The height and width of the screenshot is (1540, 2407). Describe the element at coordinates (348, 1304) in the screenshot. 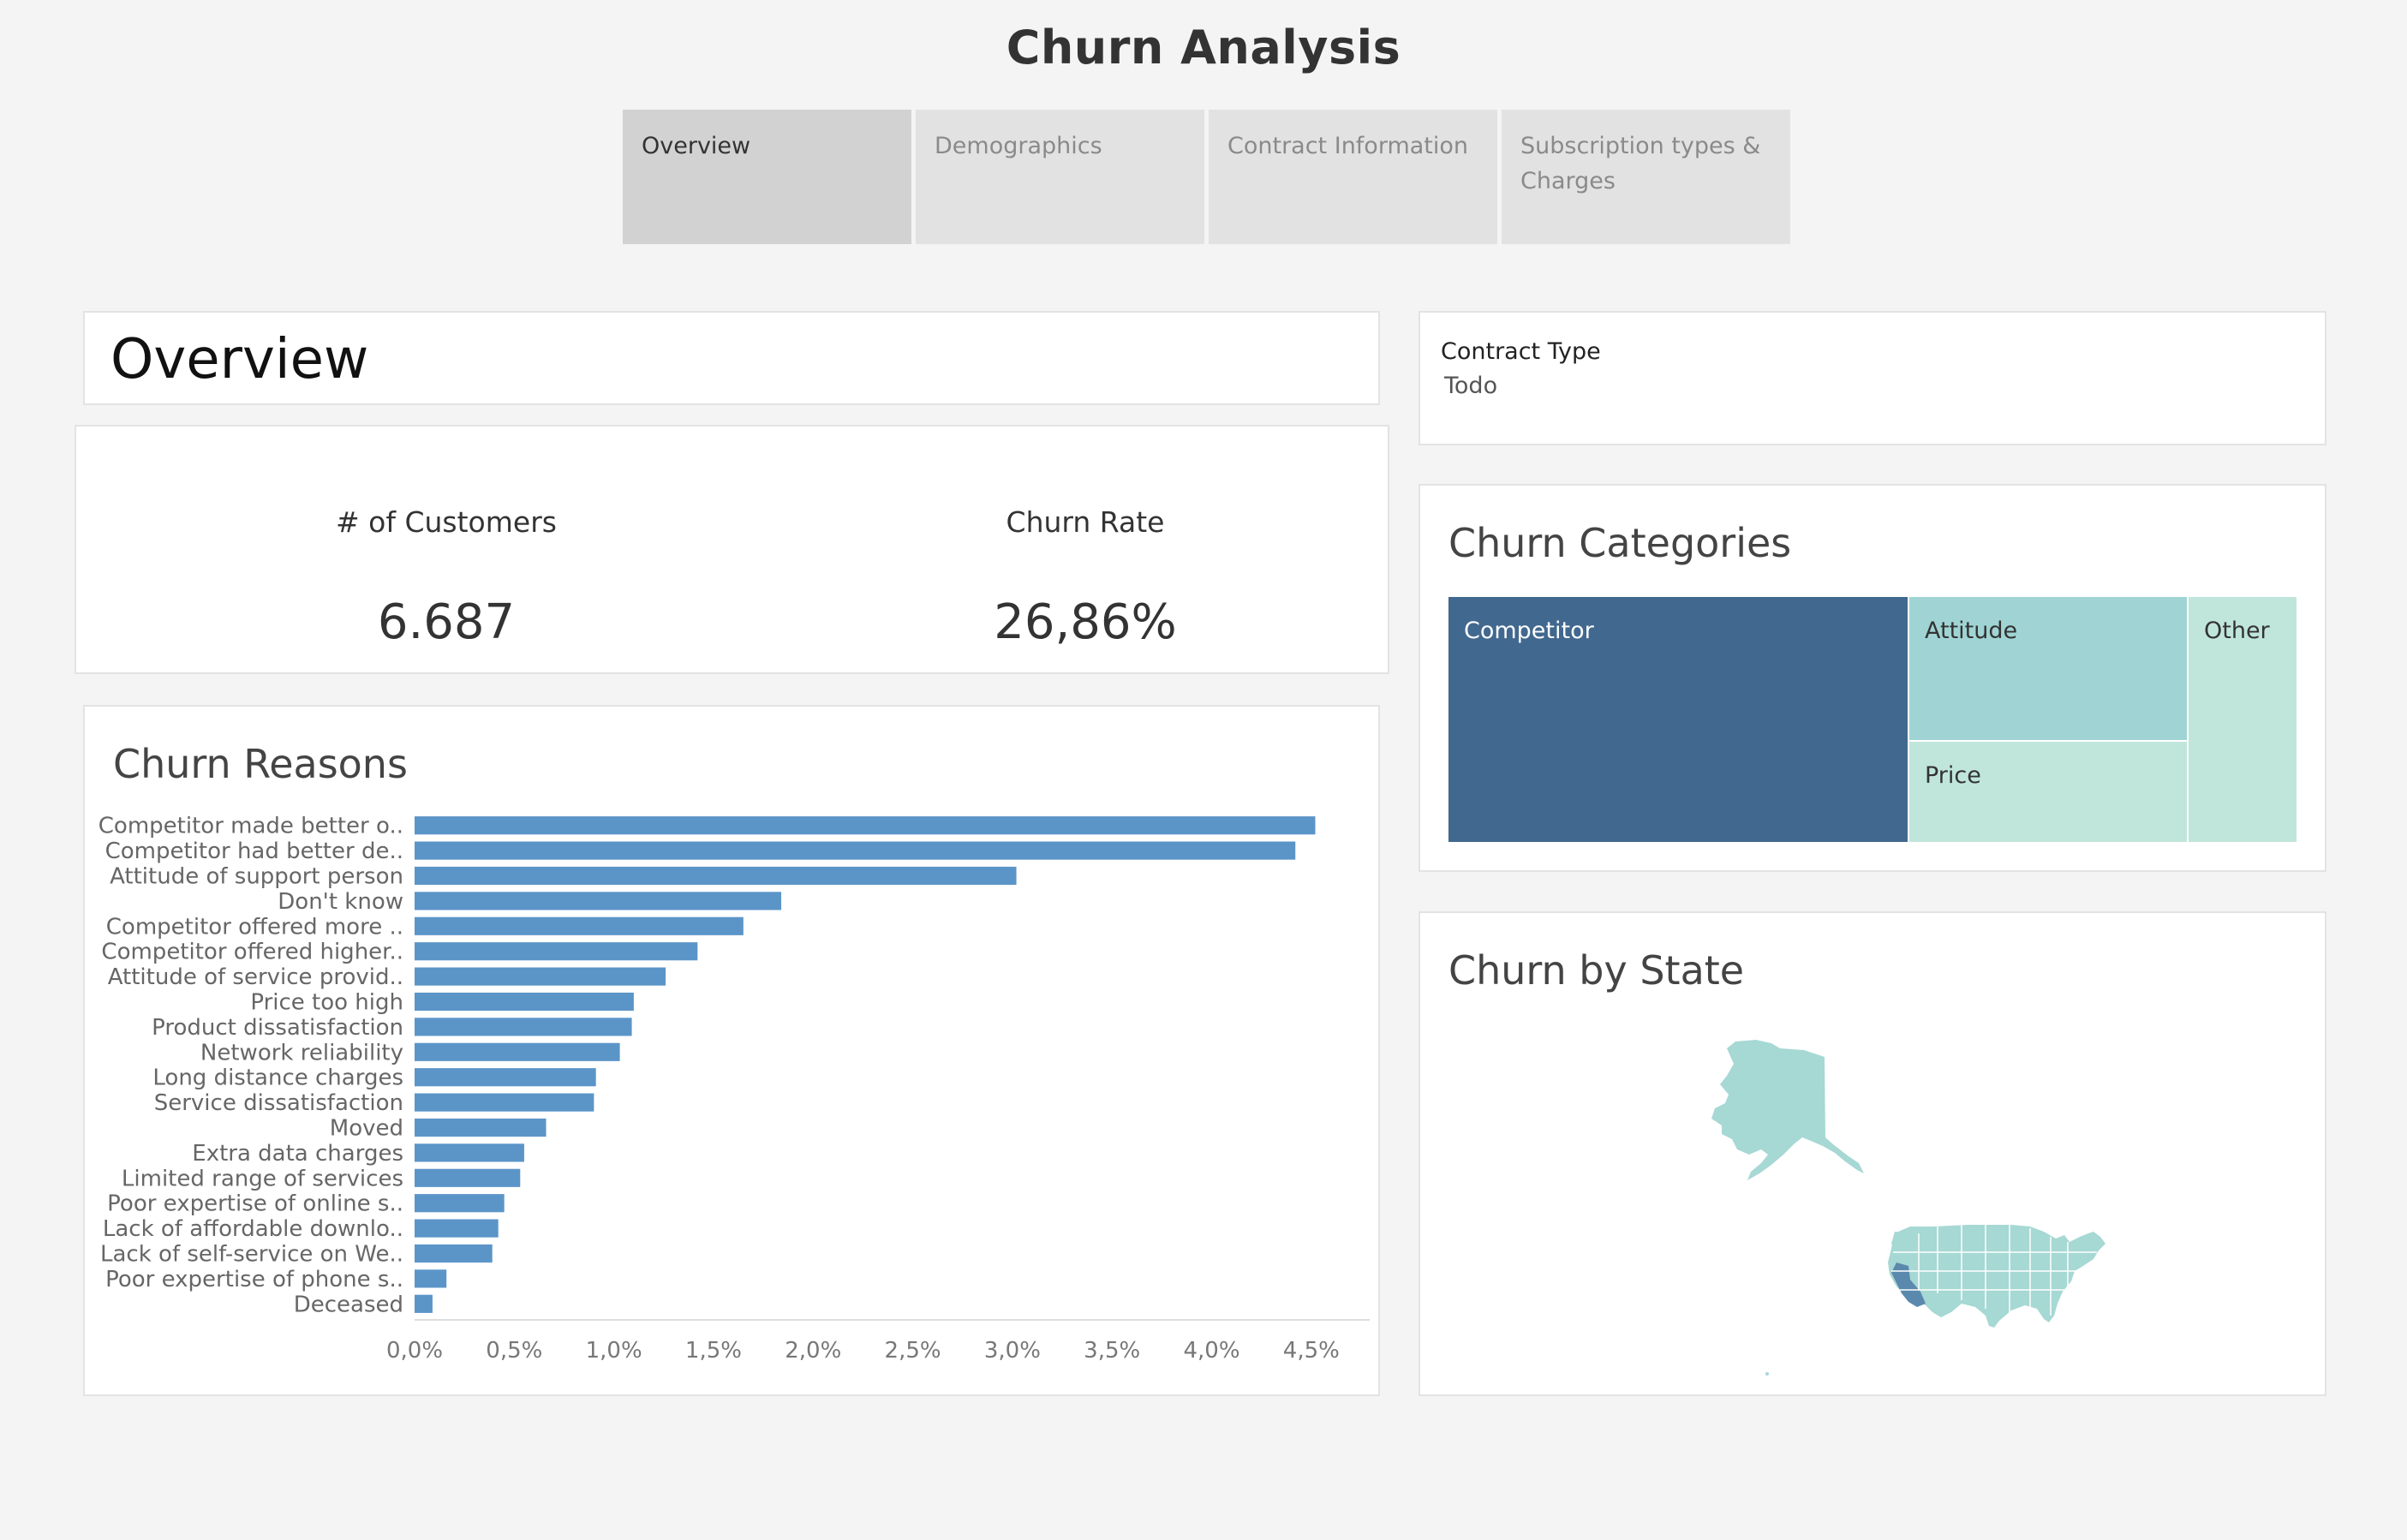

I see `bar-category-label: Deceased` at that location.